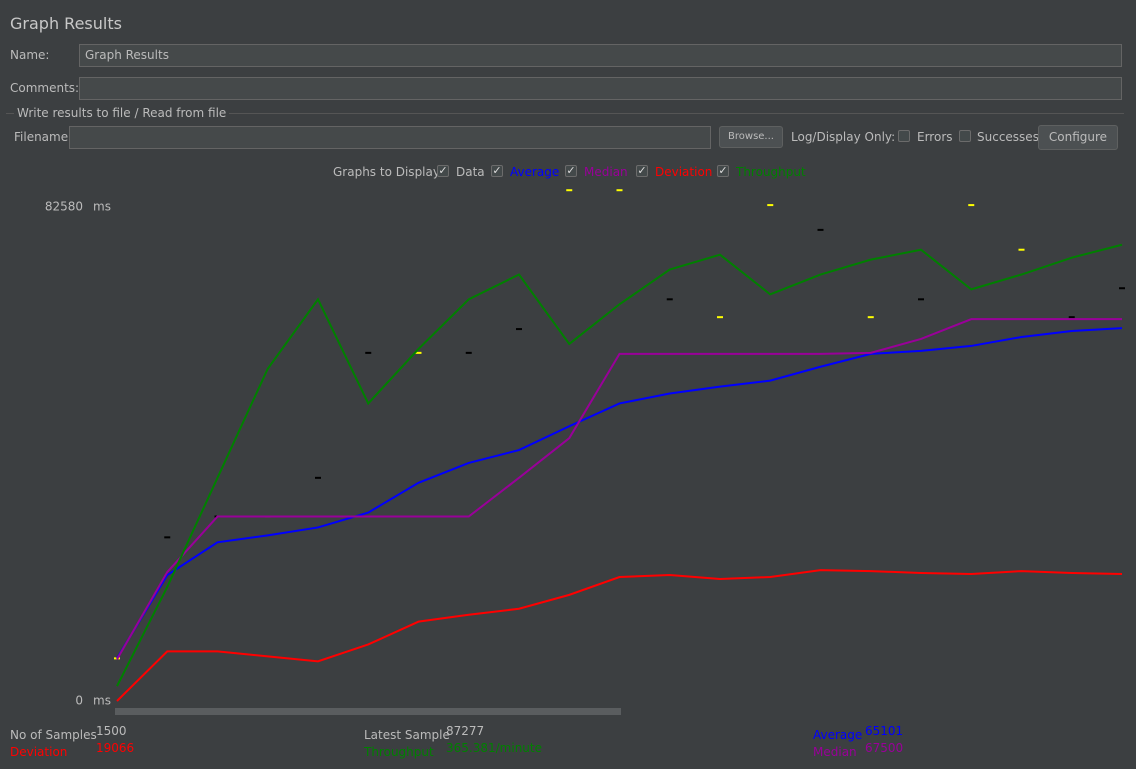  Describe the element at coordinates (66, 23) in the screenshot. I see `panel-title: Graph Results` at that location.